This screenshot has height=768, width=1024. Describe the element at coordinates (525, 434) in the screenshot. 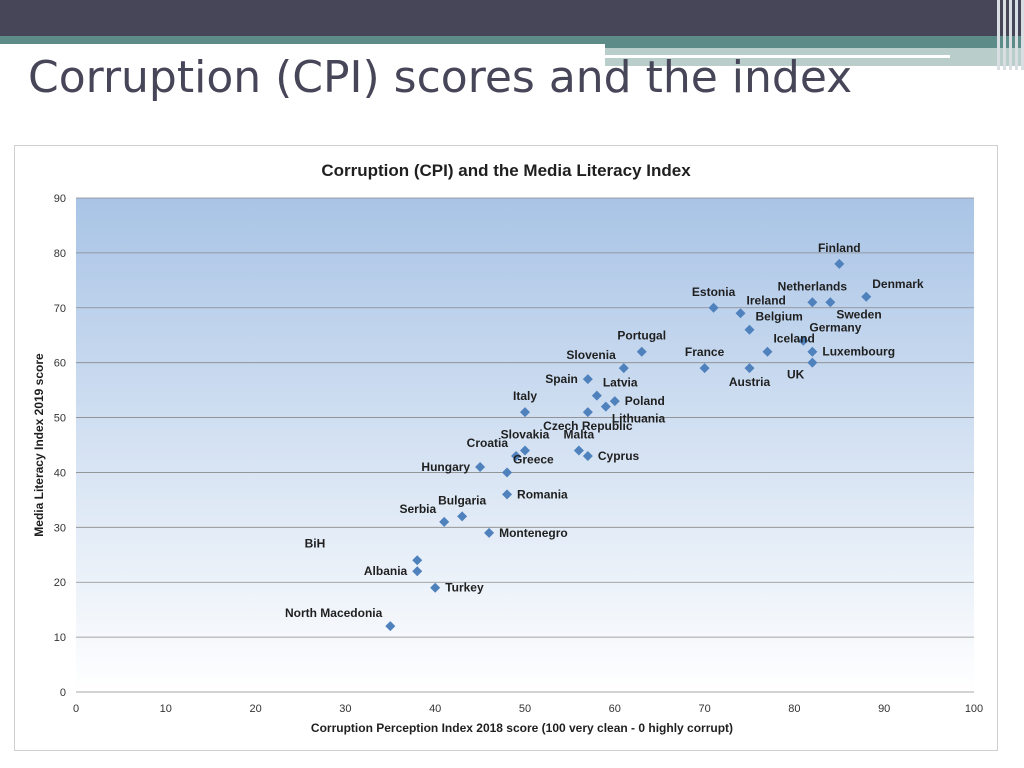

I see `point-label: Slovakia` at that location.